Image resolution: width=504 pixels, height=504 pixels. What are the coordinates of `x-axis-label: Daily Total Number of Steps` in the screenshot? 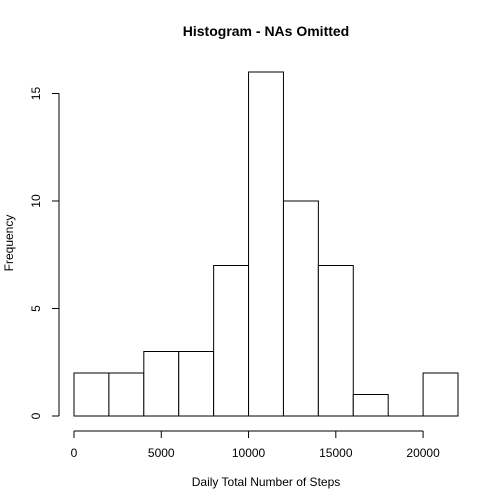 It's located at (266, 482).